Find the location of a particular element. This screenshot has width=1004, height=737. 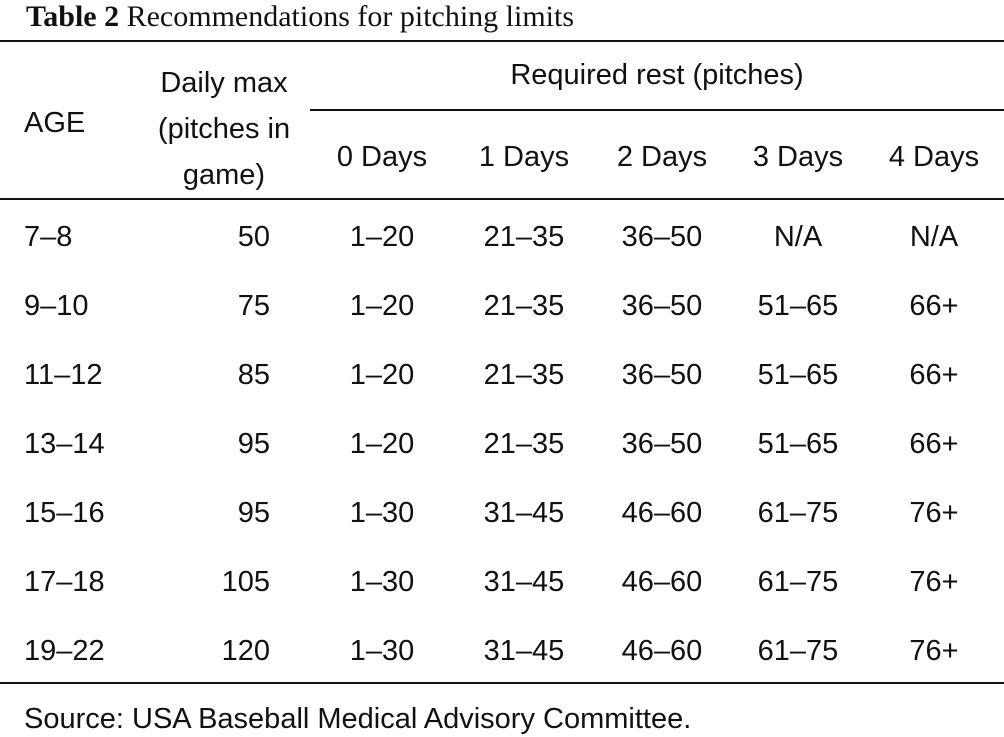

cell-age: 19–22 is located at coordinates (64, 651).